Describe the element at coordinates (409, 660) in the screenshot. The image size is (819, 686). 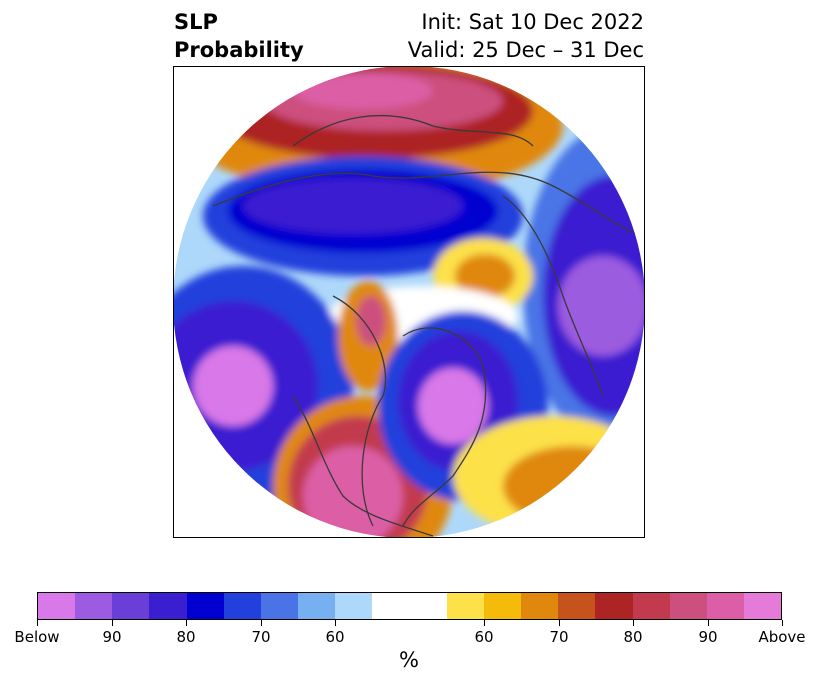
I see `colorbar-unit: %` at that location.